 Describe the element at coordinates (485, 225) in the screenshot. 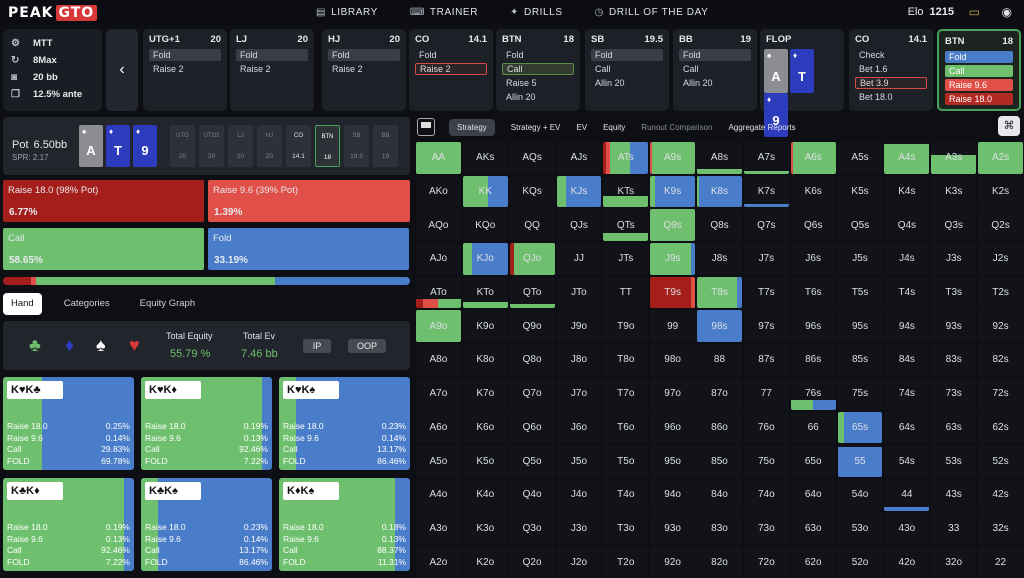

I see `matrix-cell: KQo` at that location.